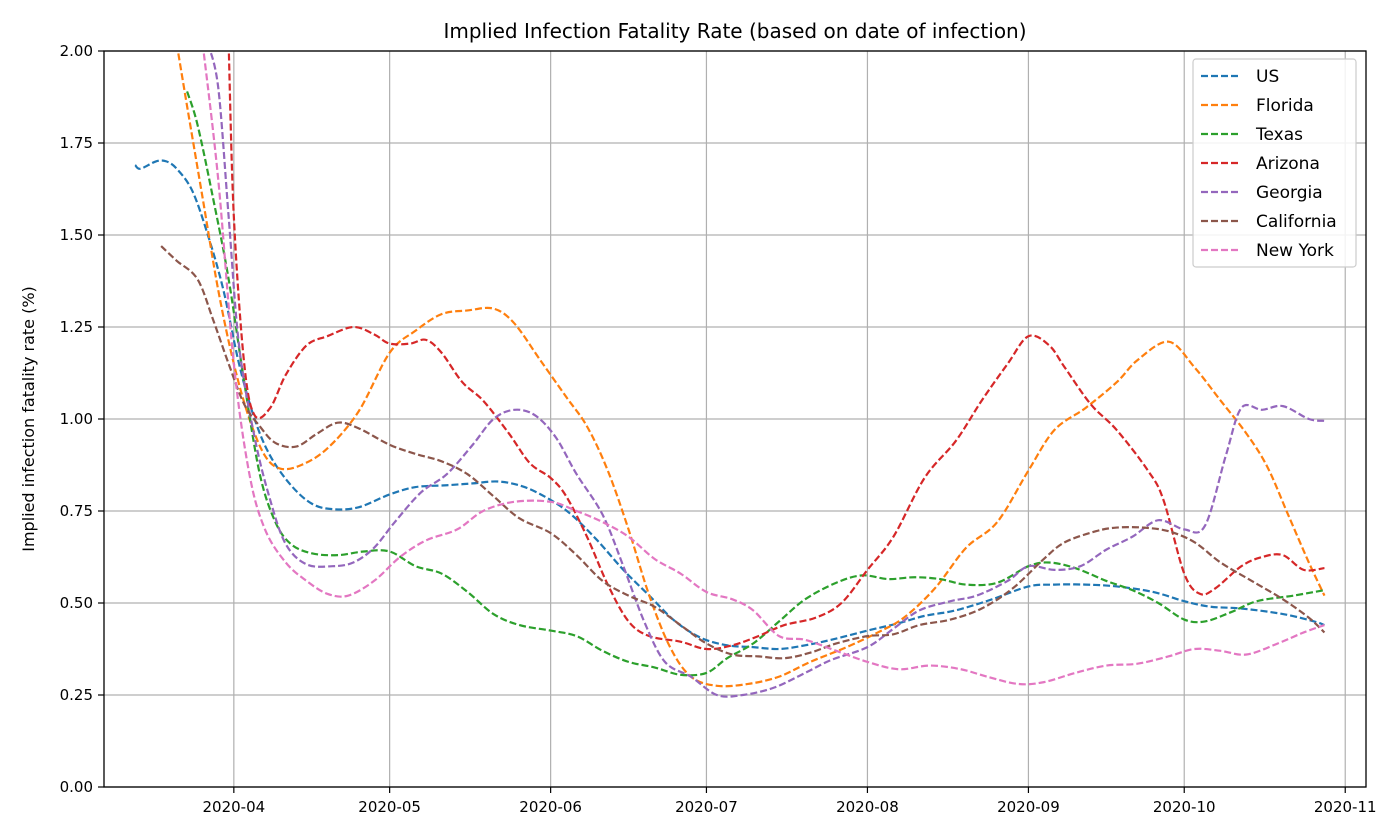 Image resolution: width=1400 pixels, height=840 pixels. What do you see at coordinates (76, 419) in the screenshot?
I see `y-tick-label: 1.00` at bounding box center [76, 419].